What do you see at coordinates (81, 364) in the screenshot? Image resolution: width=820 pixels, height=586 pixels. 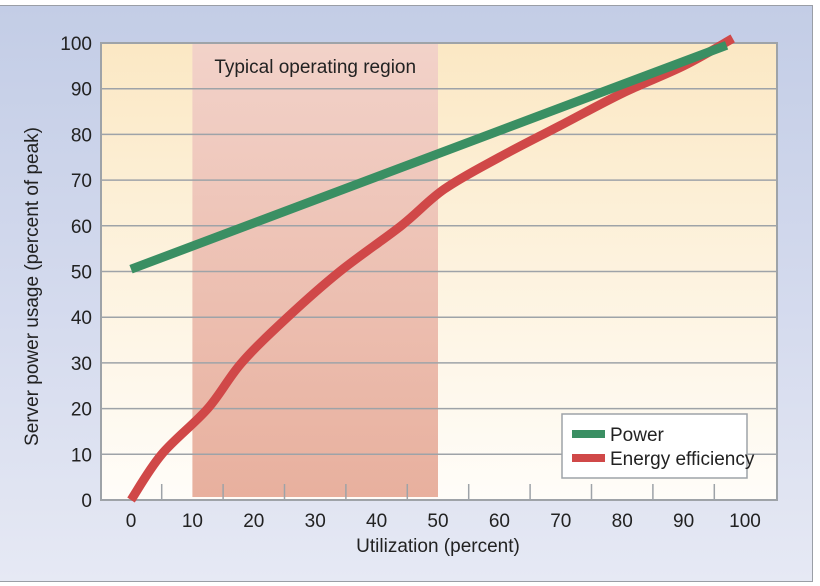 I see `y-tick-label: 30` at bounding box center [81, 364].